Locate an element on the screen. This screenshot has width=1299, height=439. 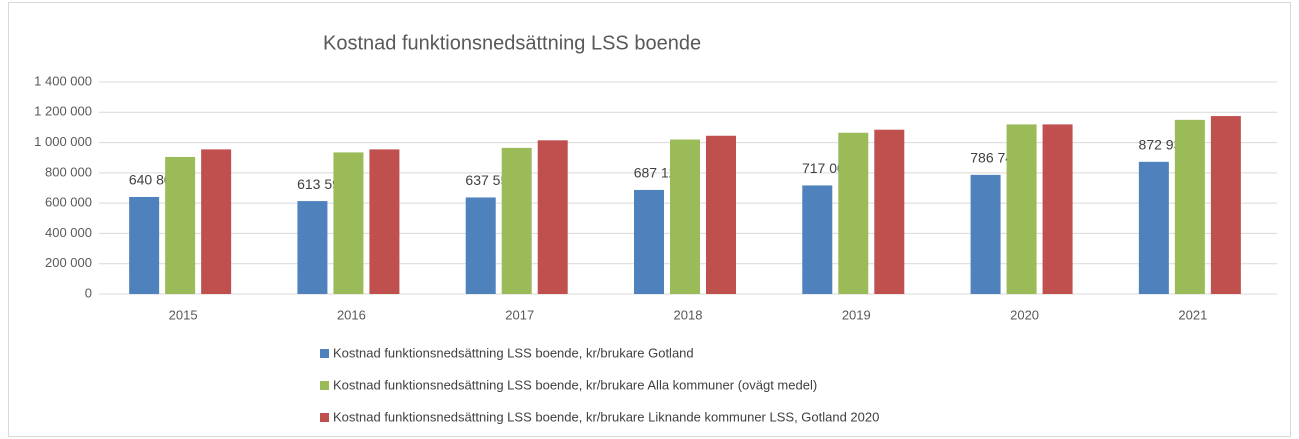
y-tick-label: 200 000 is located at coordinates (68, 262).